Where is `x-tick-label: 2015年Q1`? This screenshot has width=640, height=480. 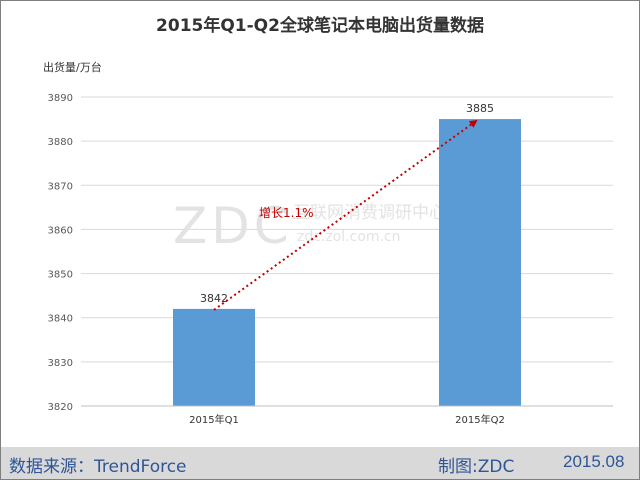 x-tick-label: 2015年Q1 is located at coordinates (214, 419).